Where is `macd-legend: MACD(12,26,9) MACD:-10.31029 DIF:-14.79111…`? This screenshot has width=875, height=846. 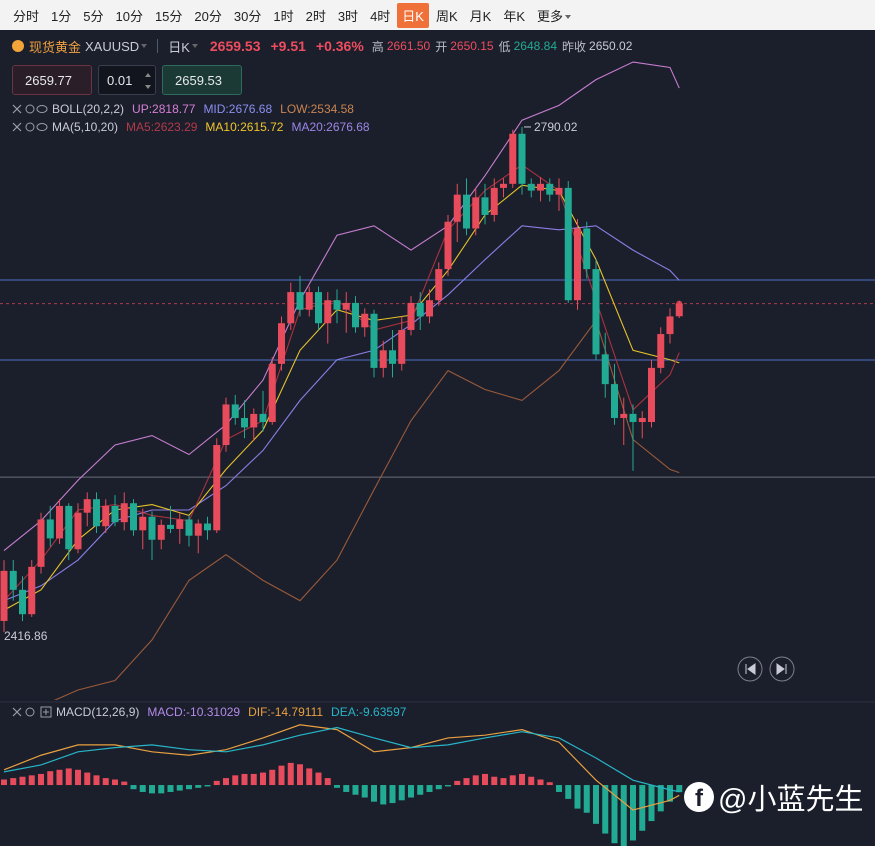
macd-legend: MACD(12,26,9) MACD:-10.31029 DIF:-14.79111… is located at coordinates (213, 712).